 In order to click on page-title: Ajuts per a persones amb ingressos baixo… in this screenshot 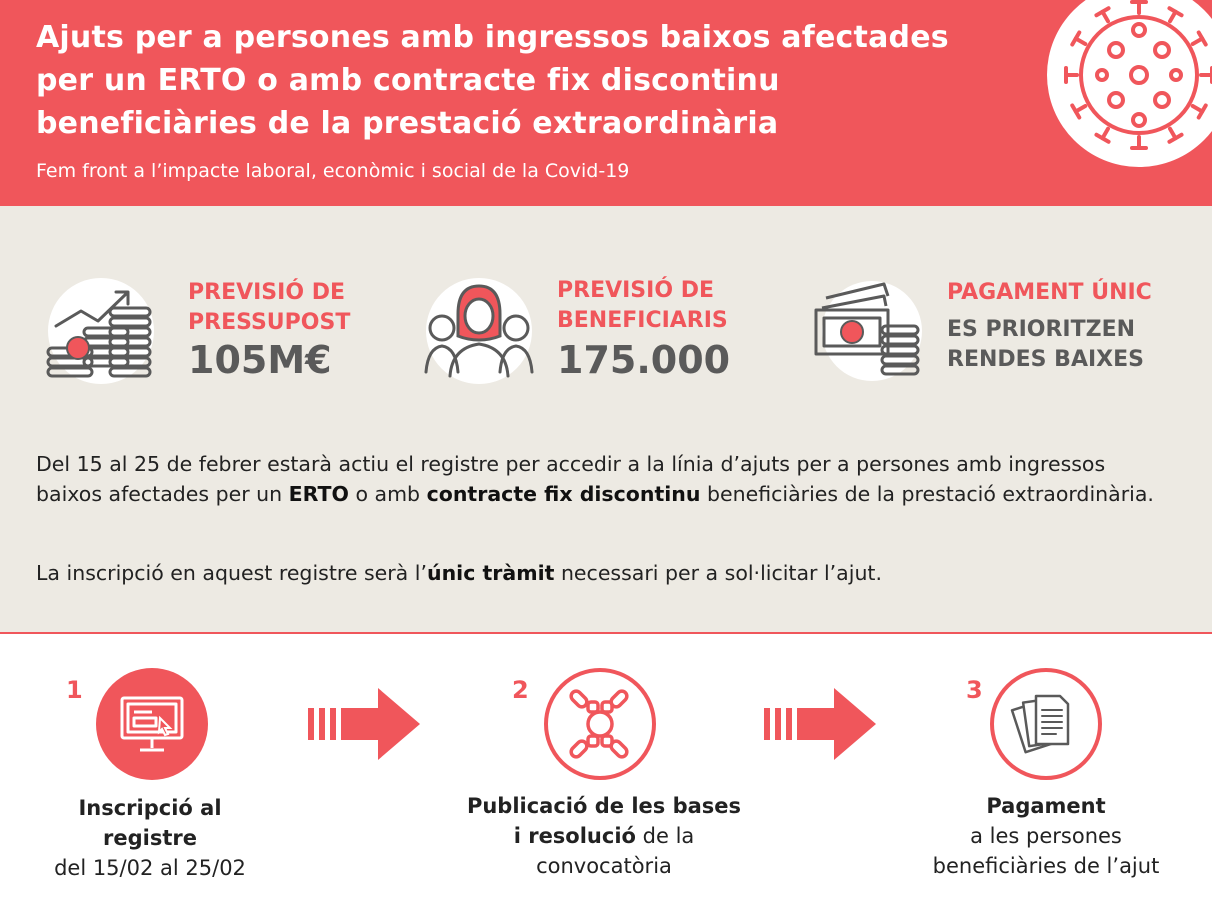, I will do `click(516, 80)`.